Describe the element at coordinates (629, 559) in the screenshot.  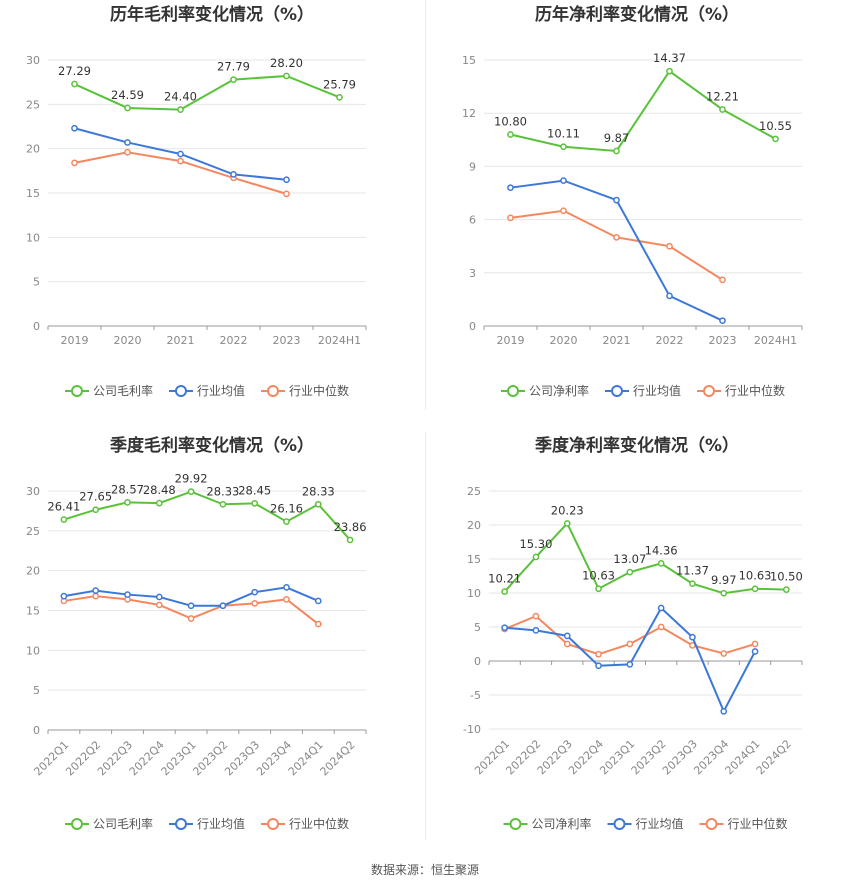
I see `data-label: 13.07` at that location.